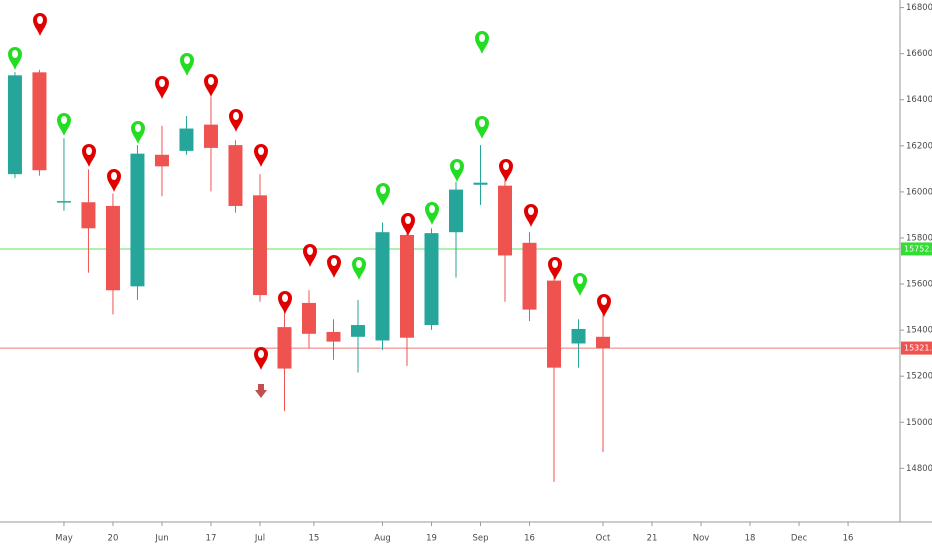 Image resolution: width=932 pixels, height=550 pixels. Describe the element at coordinates (919, 192) in the screenshot. I see `y-tick-label: 16000.00` at that location.